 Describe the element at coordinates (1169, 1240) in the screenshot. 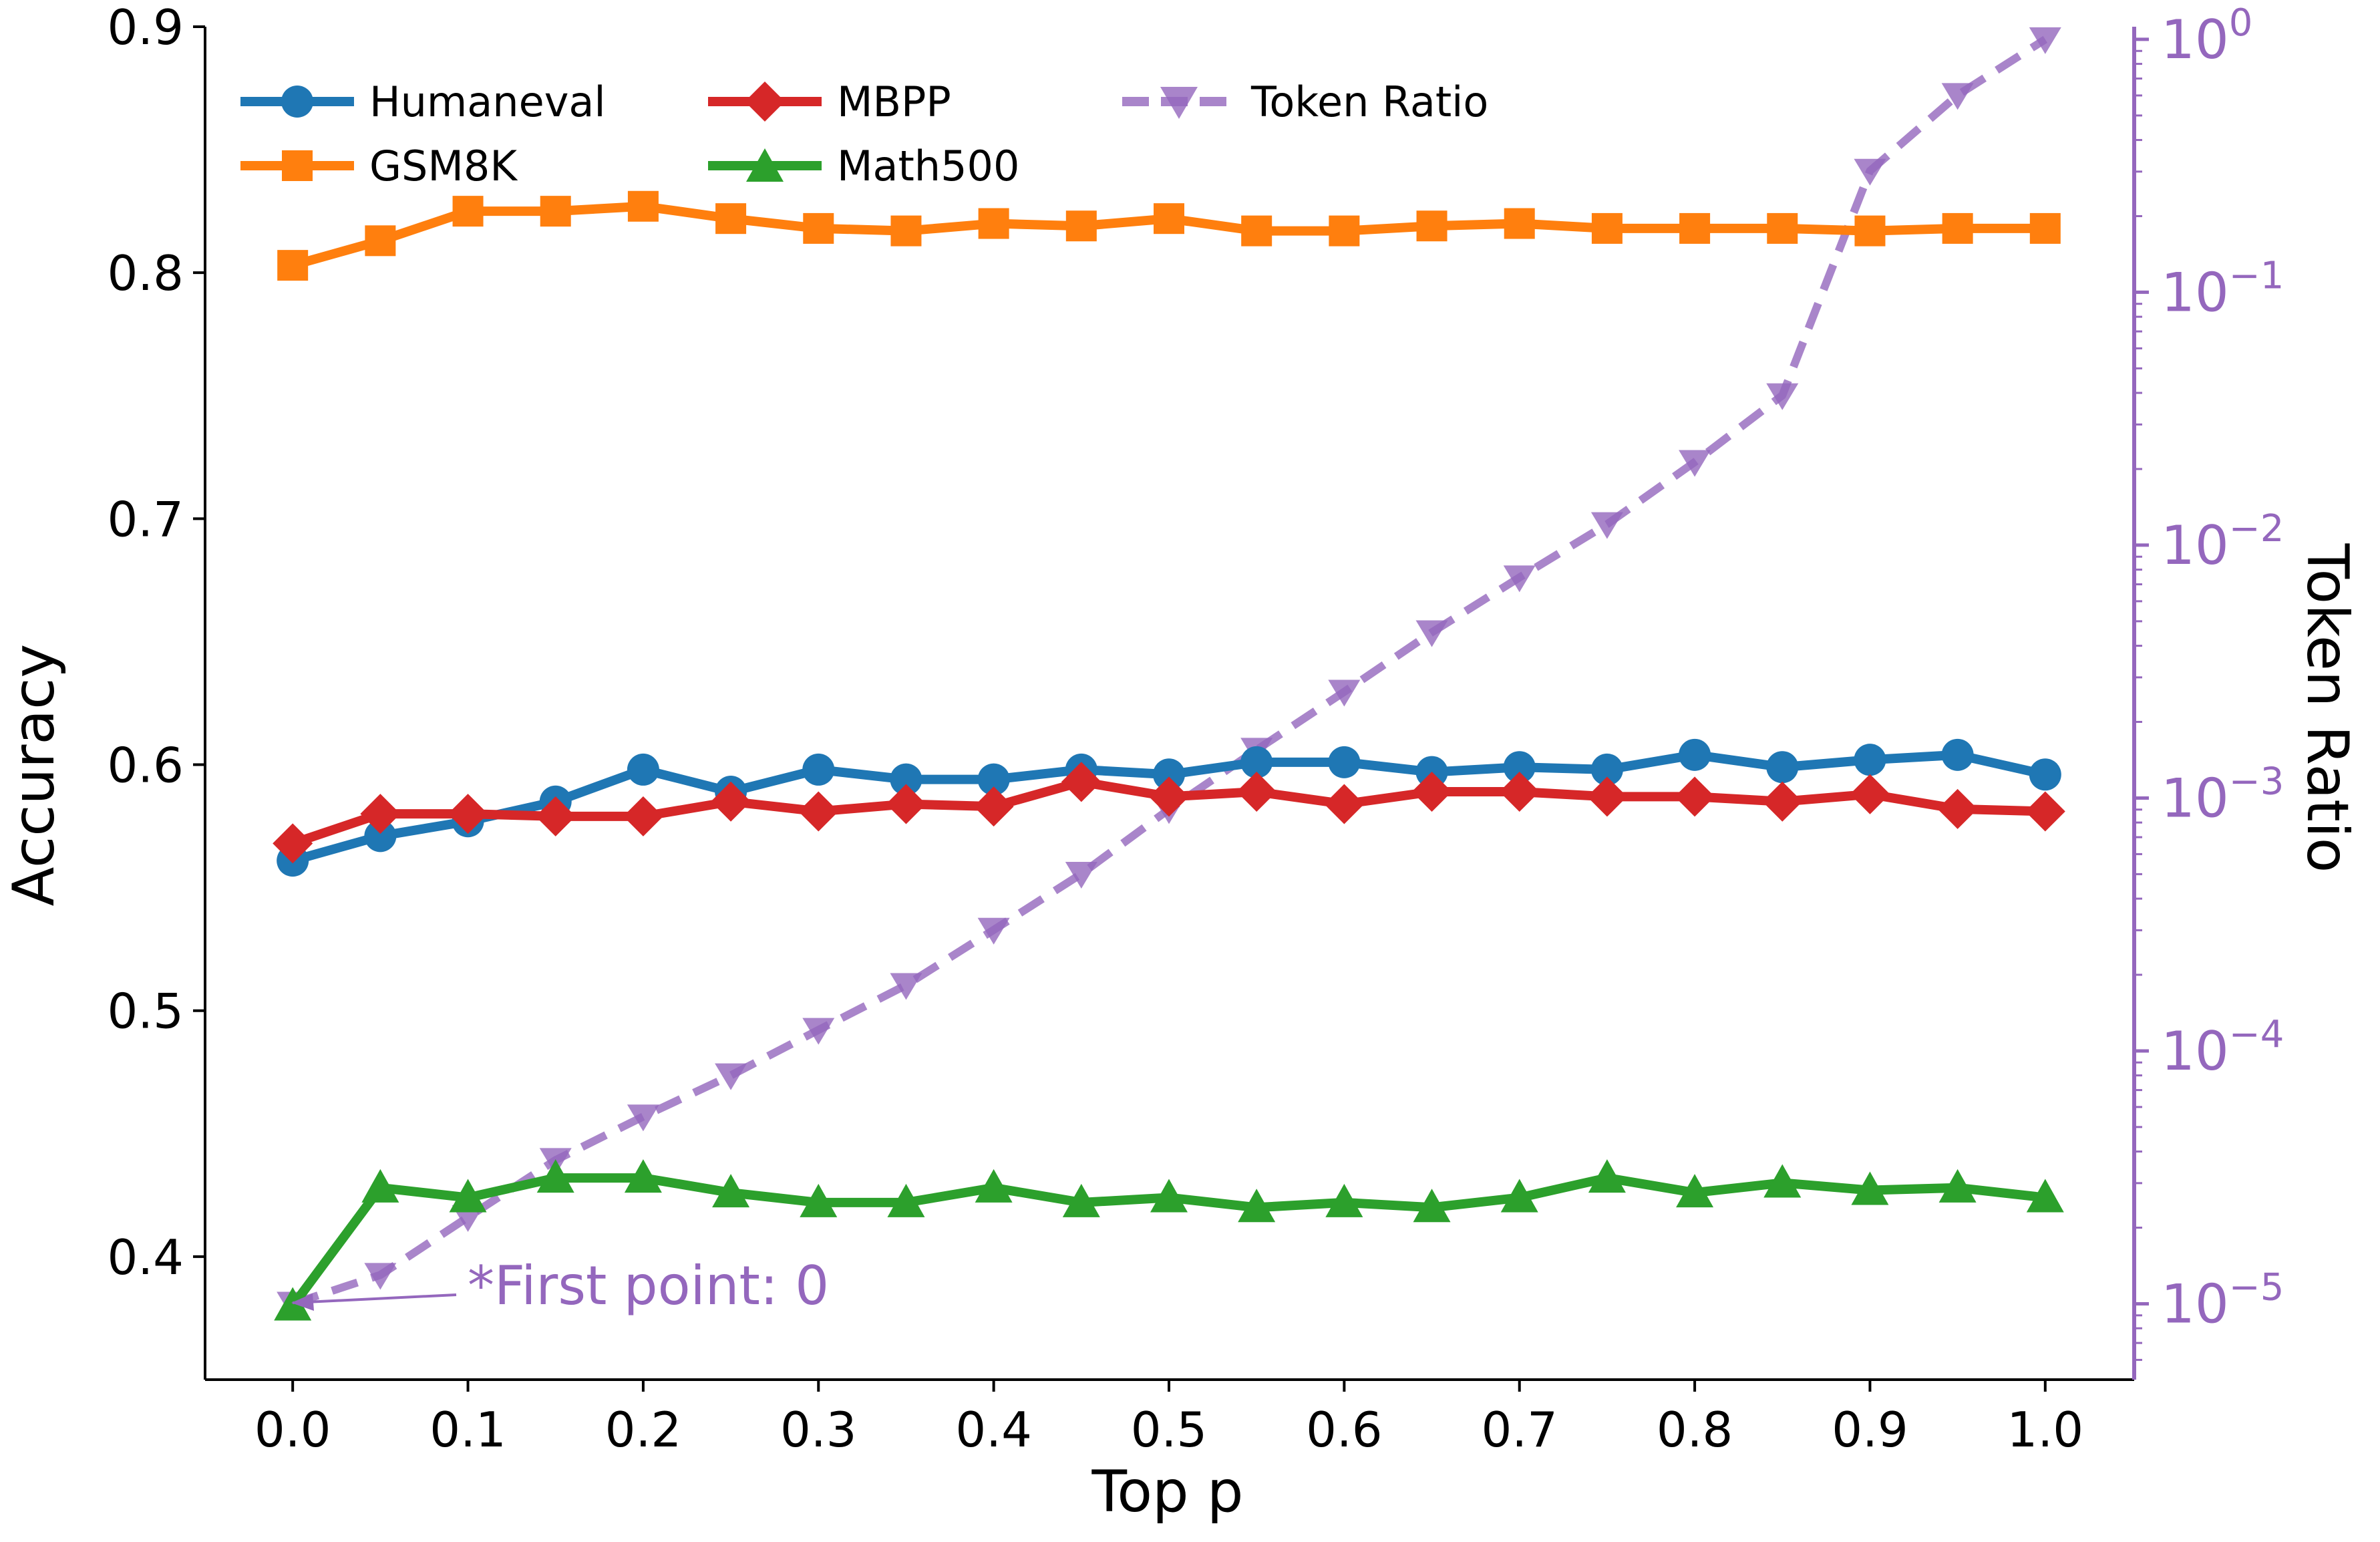

I see `series-math500` at that location.